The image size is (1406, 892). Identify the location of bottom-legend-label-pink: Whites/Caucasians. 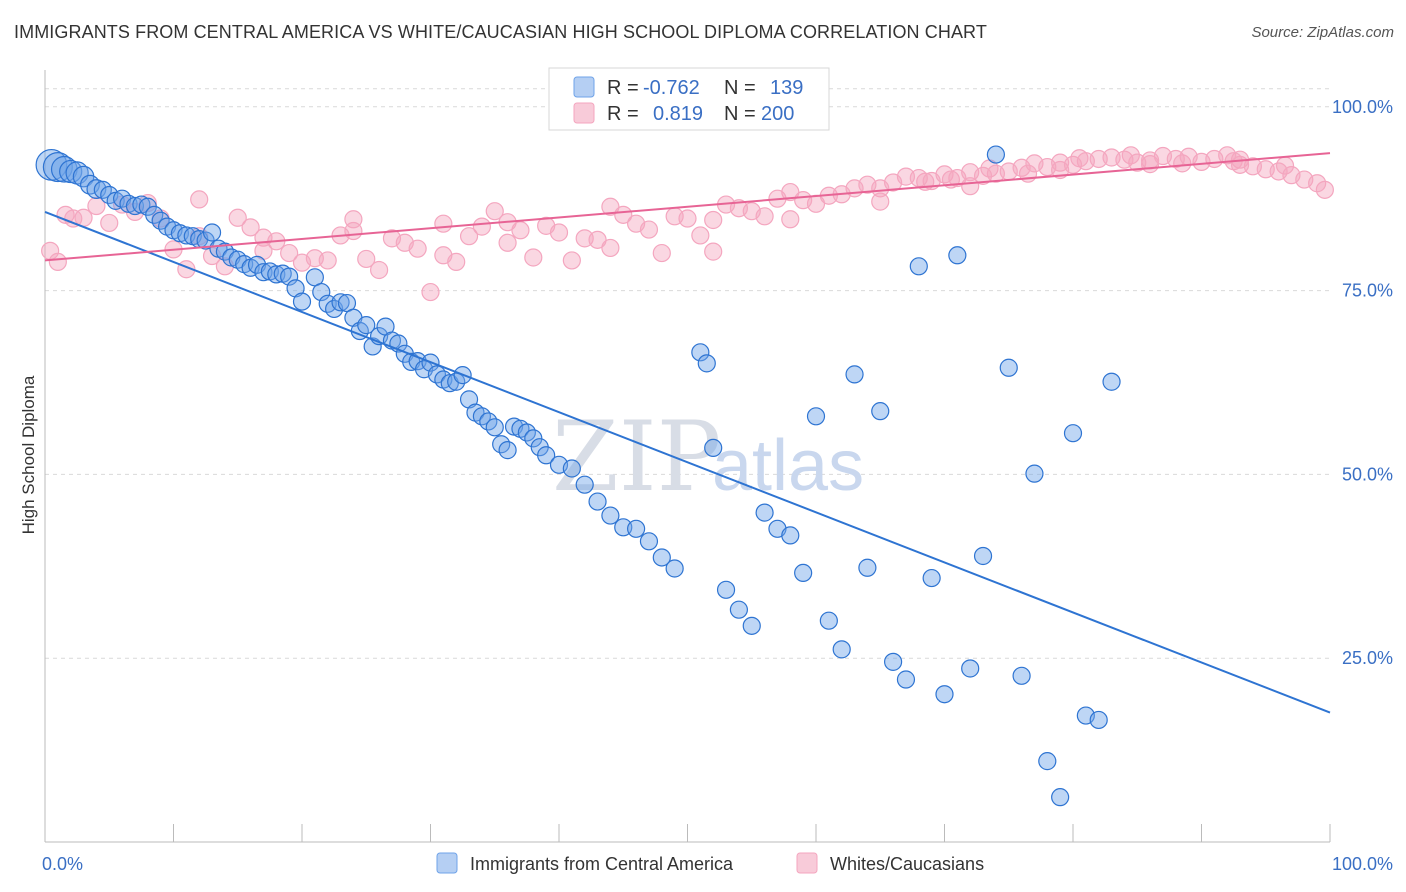
(907, 864).